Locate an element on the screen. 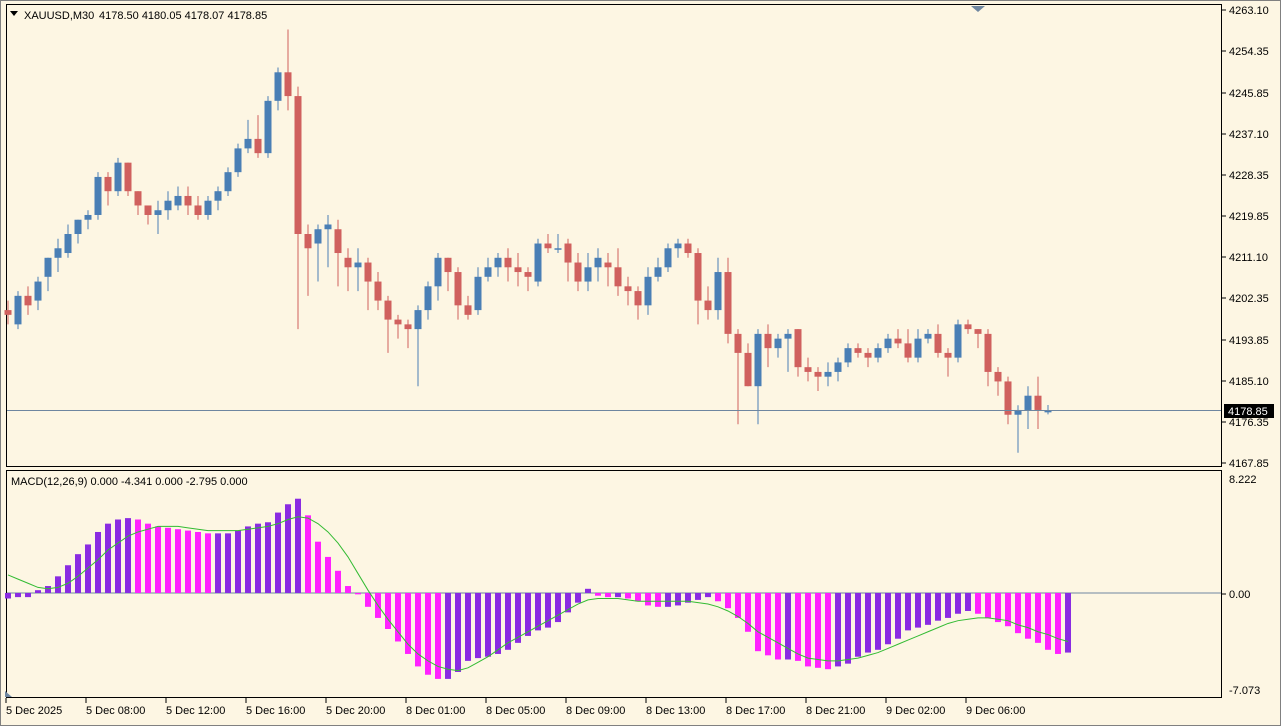 Image resolution: width=1281 pixels, height=726 pixels. price-tick: 4219.85 is located at coordinates (1249, 217).